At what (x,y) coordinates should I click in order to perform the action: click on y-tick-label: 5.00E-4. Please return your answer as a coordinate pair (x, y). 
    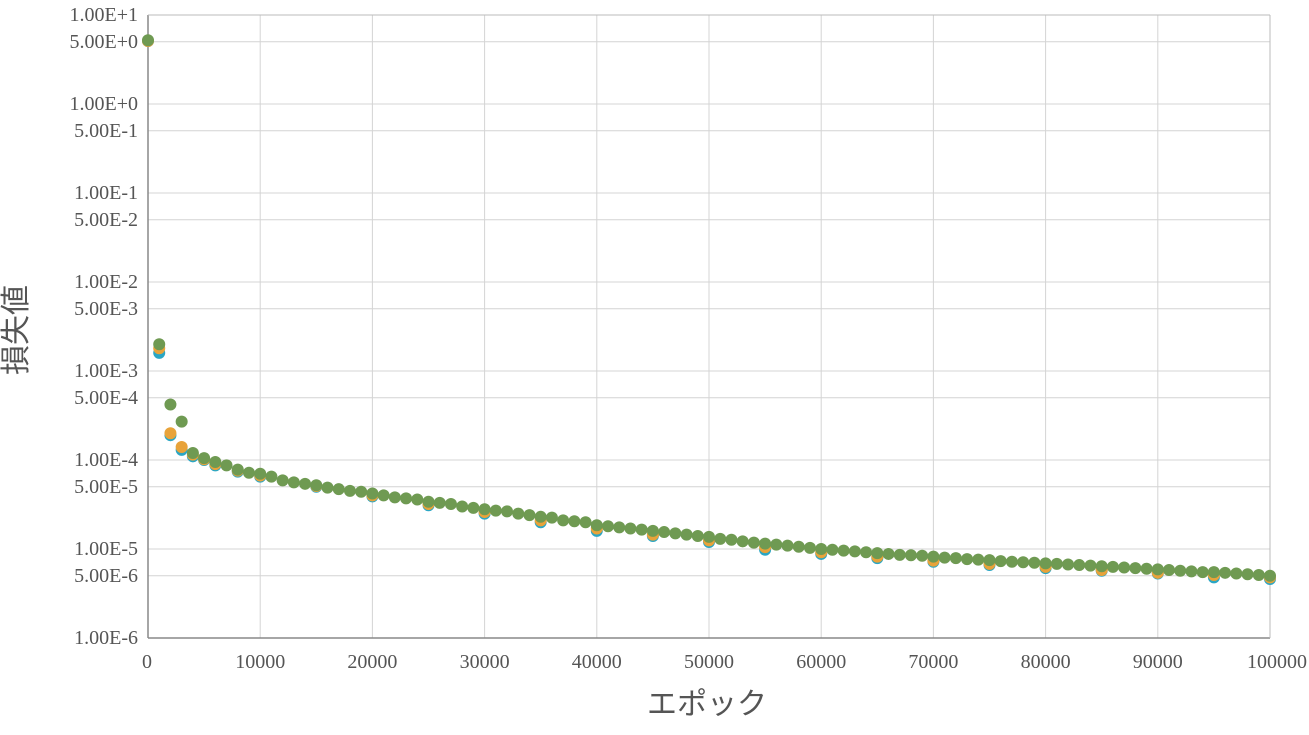
    Looking at the image, I should click on (106, 398).